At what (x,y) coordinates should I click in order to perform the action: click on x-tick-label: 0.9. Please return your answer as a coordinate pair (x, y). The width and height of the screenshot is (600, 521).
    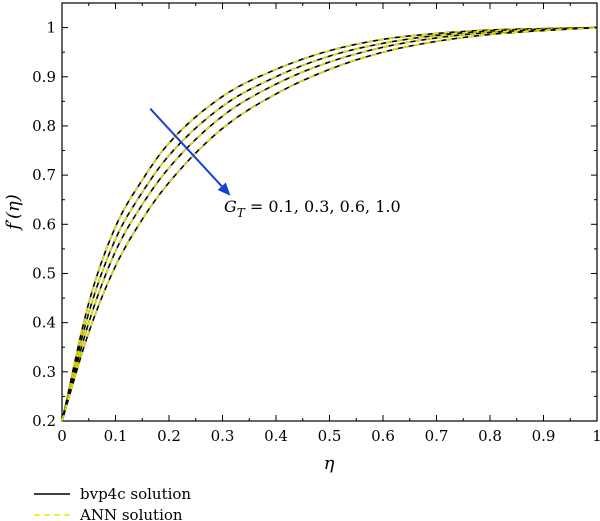
    Looking at the image, I should click on (544, 436).